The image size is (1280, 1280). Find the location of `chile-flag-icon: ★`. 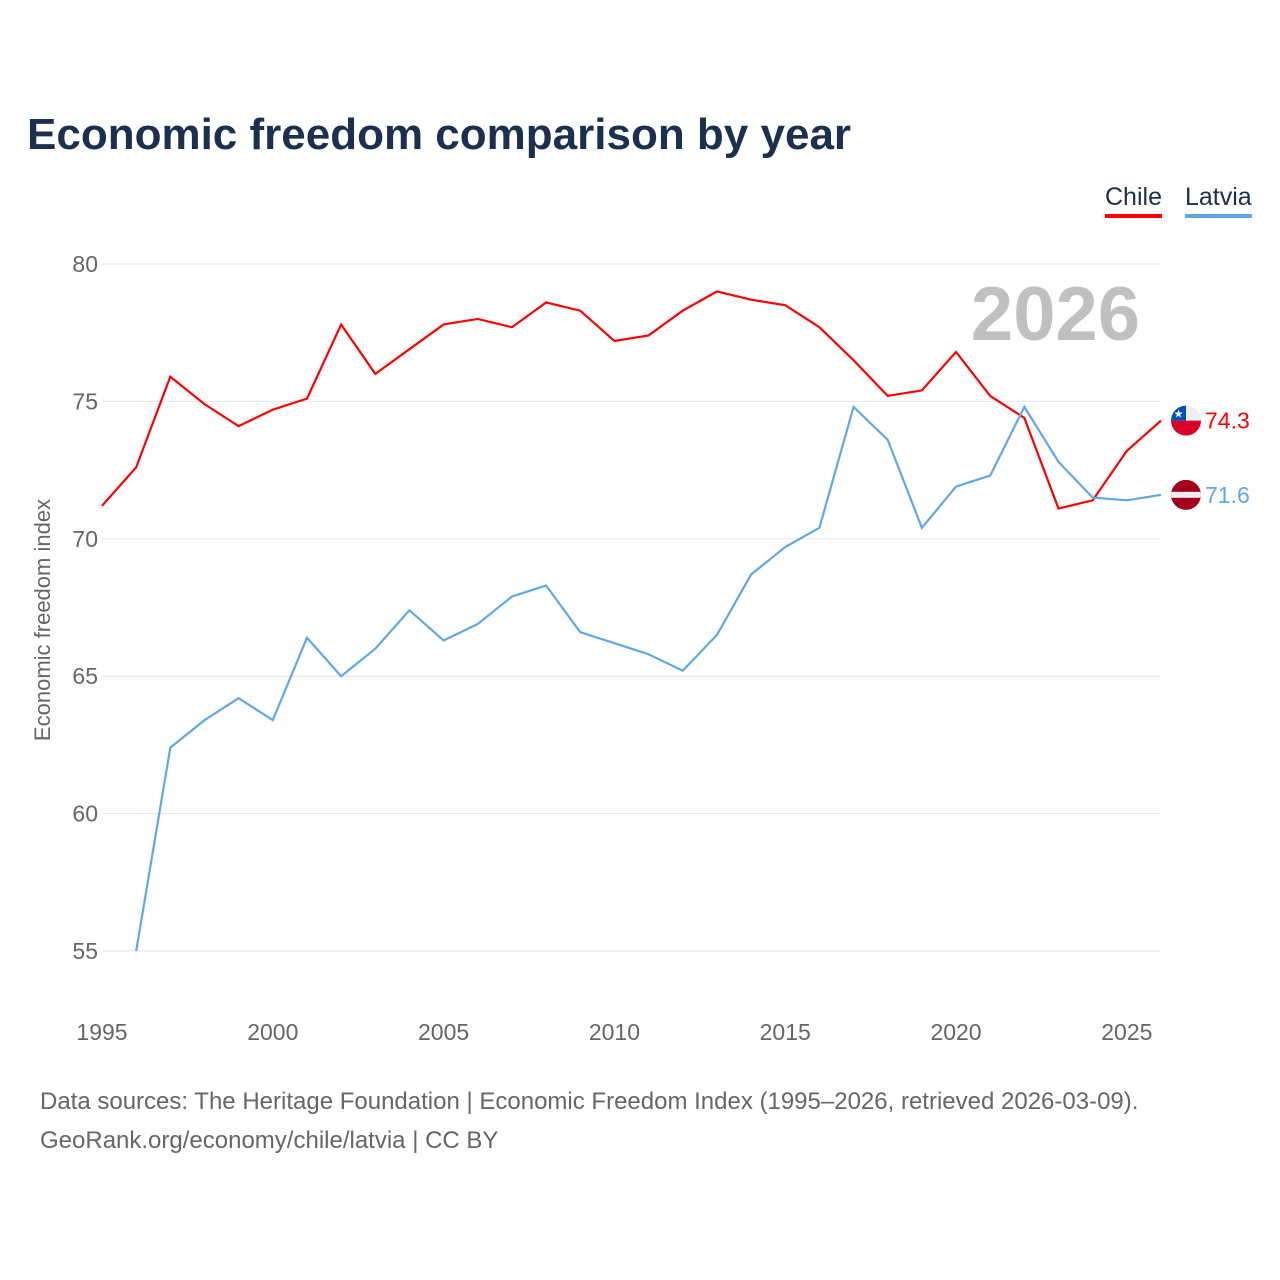

chile-flag-icon: ★ is located at coordinates (1186, 420).